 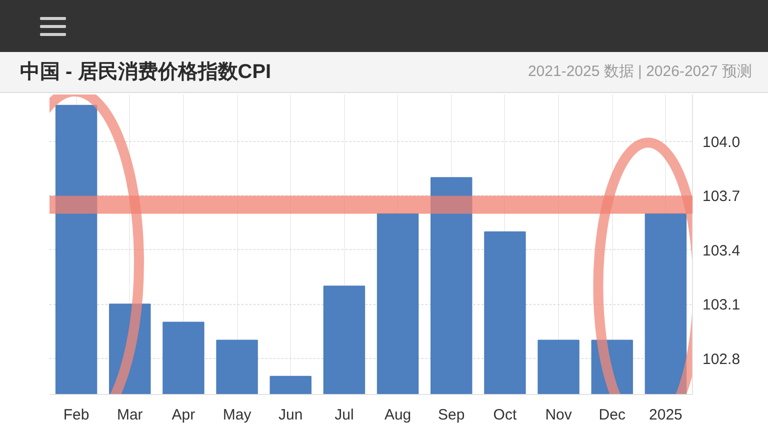 I want to click on chart-title: 中国 - 居民消费价格指数CPI, so click(x=146, y=72).